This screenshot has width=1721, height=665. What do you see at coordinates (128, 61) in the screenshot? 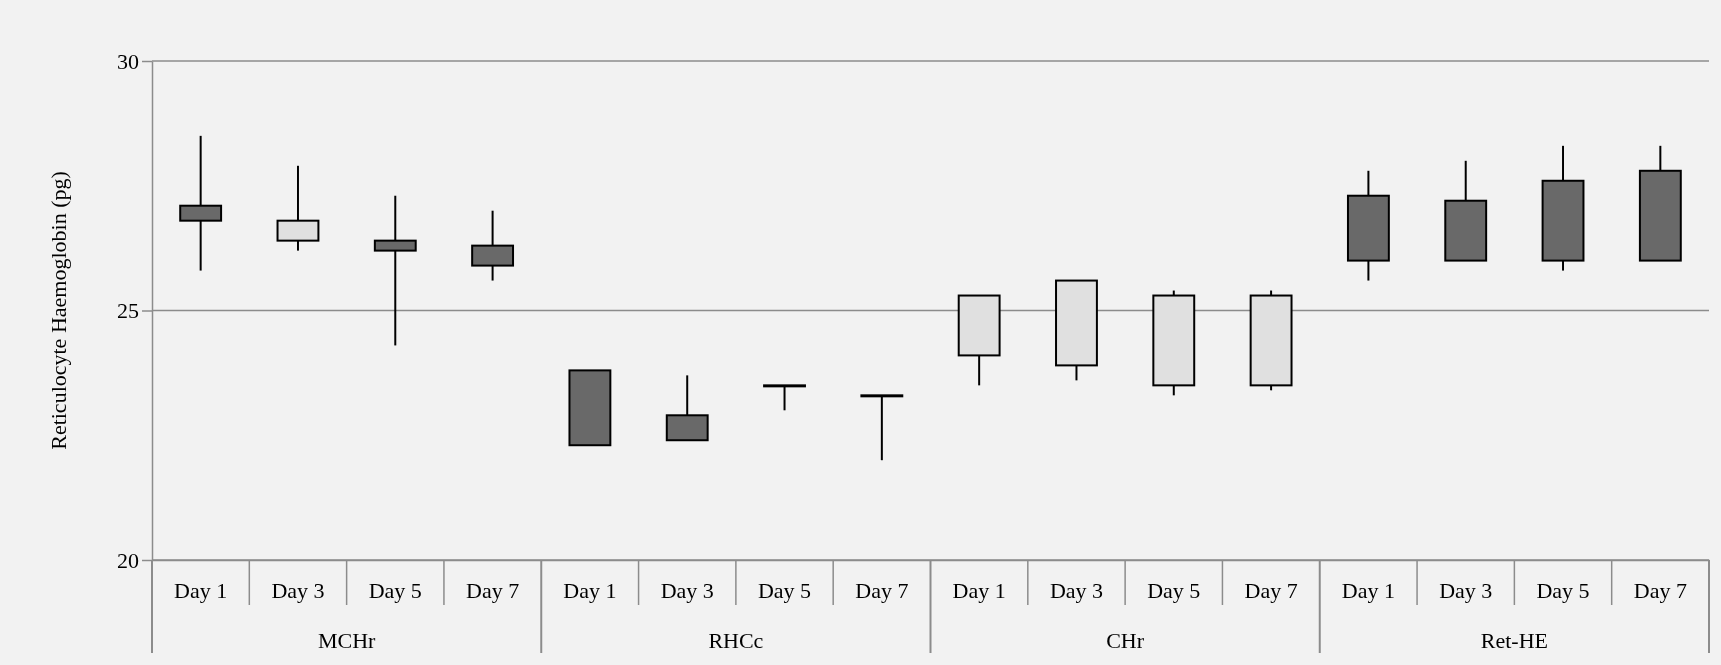
I see `y-tick-label: 30` at bounding box center [128, 61].